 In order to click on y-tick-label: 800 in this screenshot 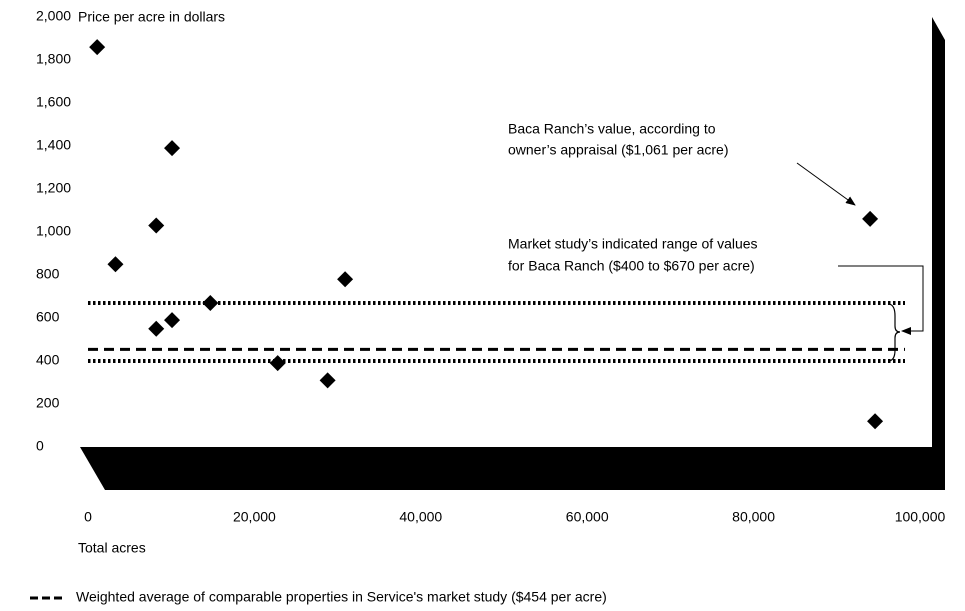, I will do `click(48, 274)`.